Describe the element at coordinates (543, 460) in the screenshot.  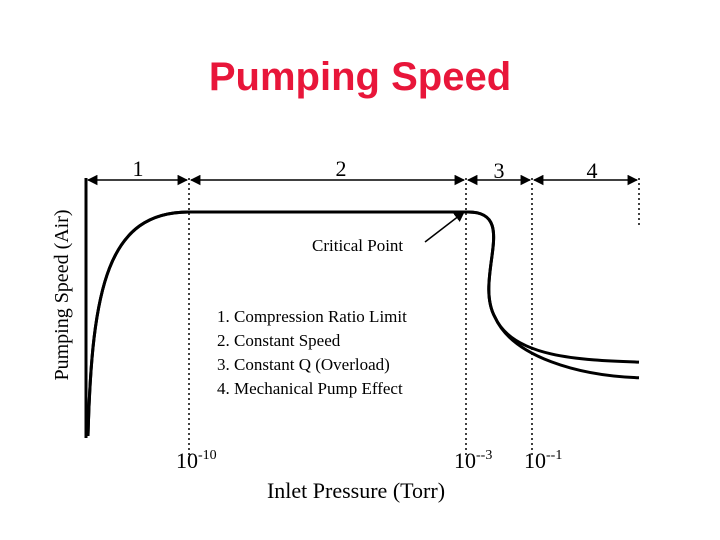
I see `x-tick-1e-1: 10--1` at that location.